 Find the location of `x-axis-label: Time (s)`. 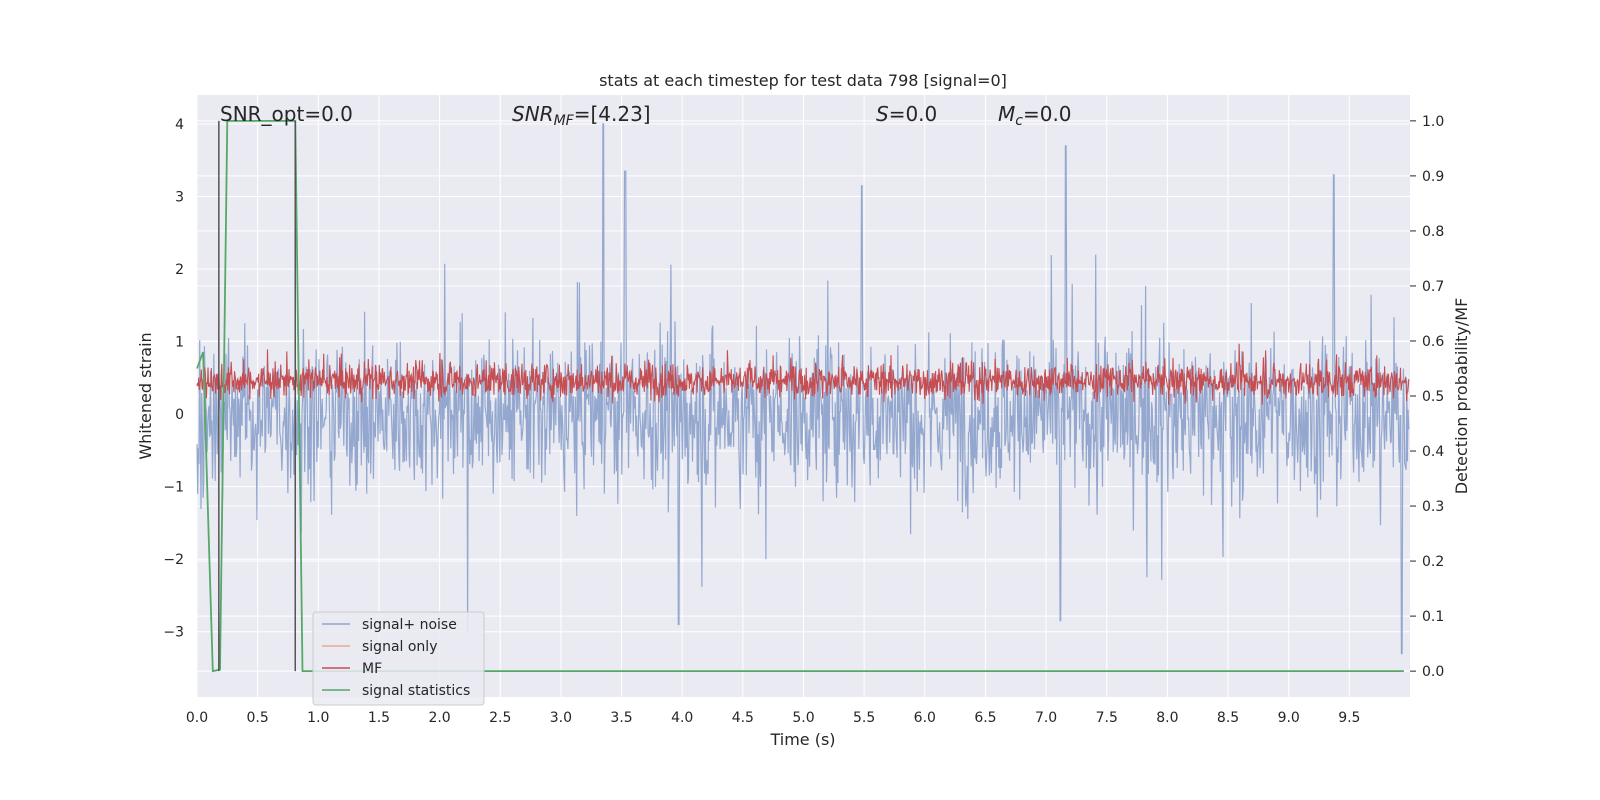

x-axis-label: Time (s) is located at coordinates (802, 739).